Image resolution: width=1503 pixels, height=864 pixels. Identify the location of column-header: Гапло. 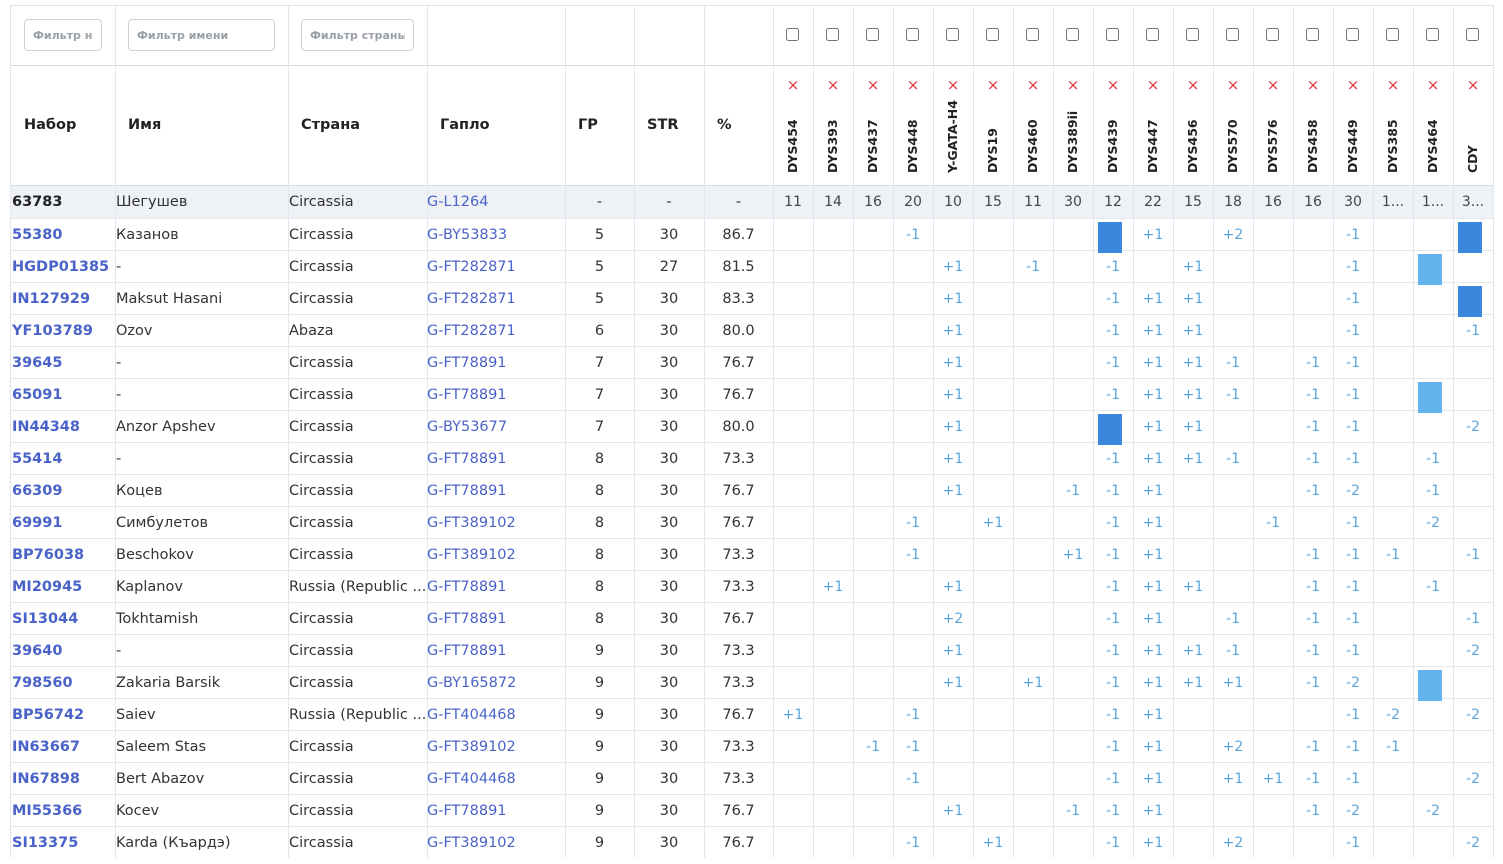
(465, 125).